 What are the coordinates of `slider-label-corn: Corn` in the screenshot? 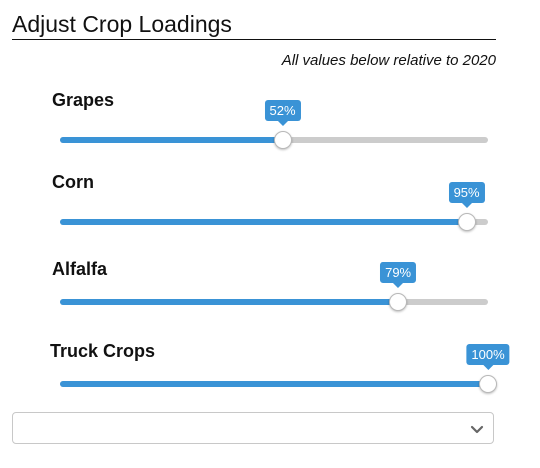 It's located at (73, 182).